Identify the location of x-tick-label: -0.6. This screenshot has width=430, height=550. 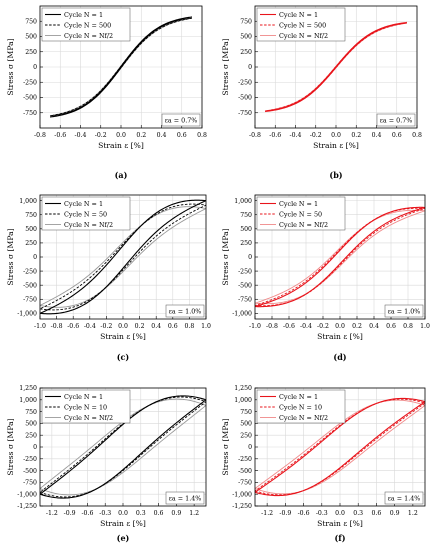
(60, 135).